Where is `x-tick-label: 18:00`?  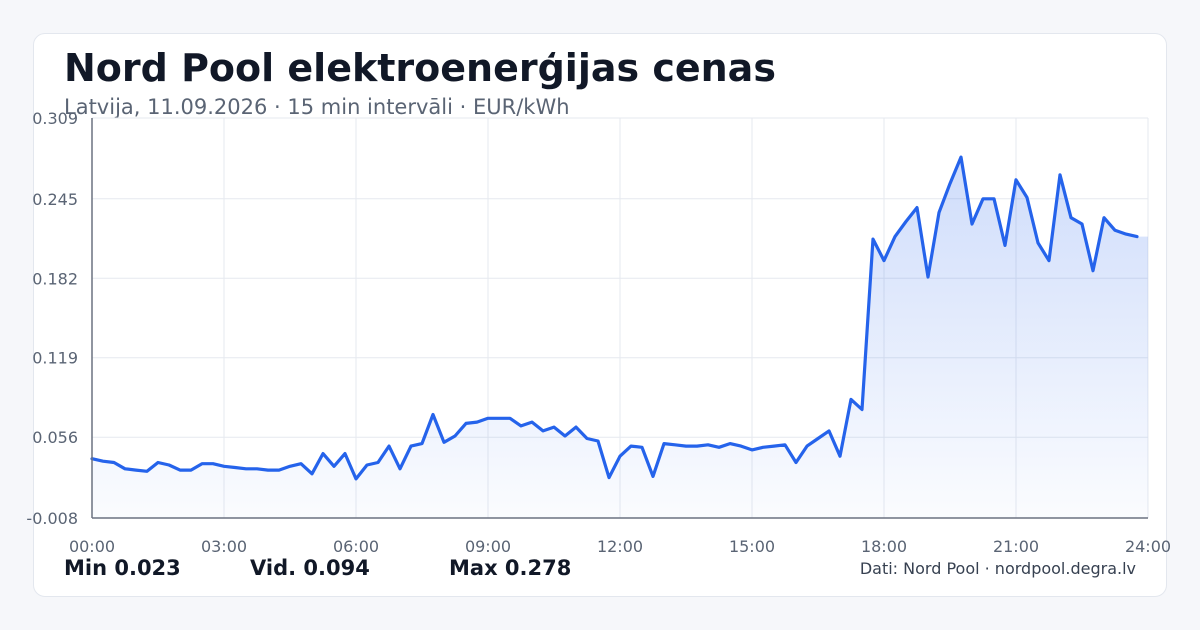 x-tick-label: 18:00 is located at coordinates (884, 546).